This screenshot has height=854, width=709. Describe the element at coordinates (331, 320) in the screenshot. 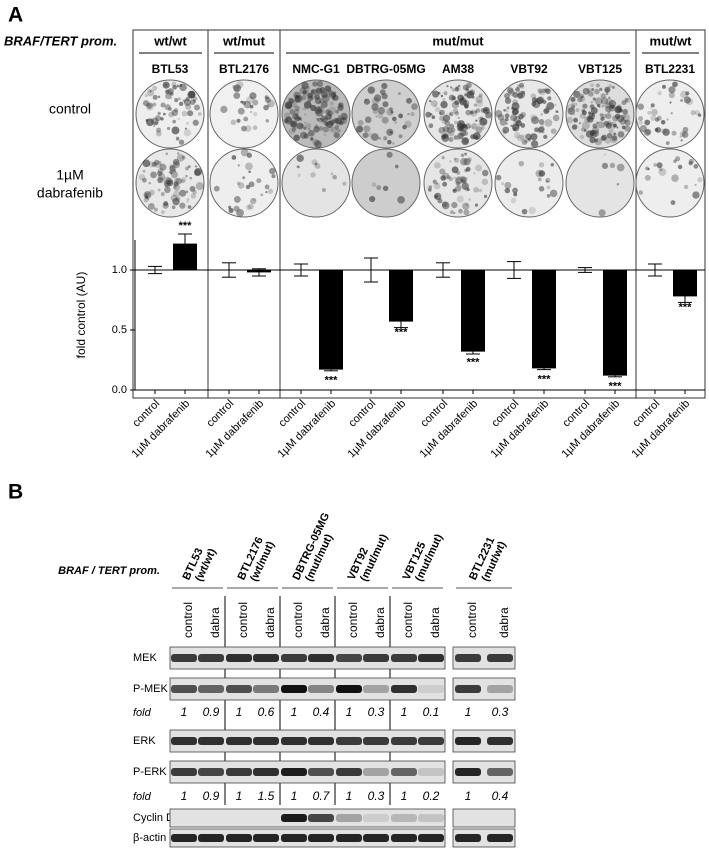

I see `bar` at that location.